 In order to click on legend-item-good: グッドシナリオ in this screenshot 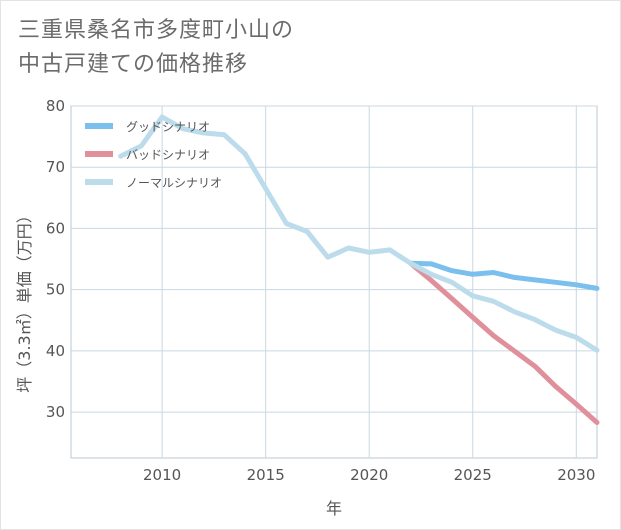, I will do `click(147, 127)`.